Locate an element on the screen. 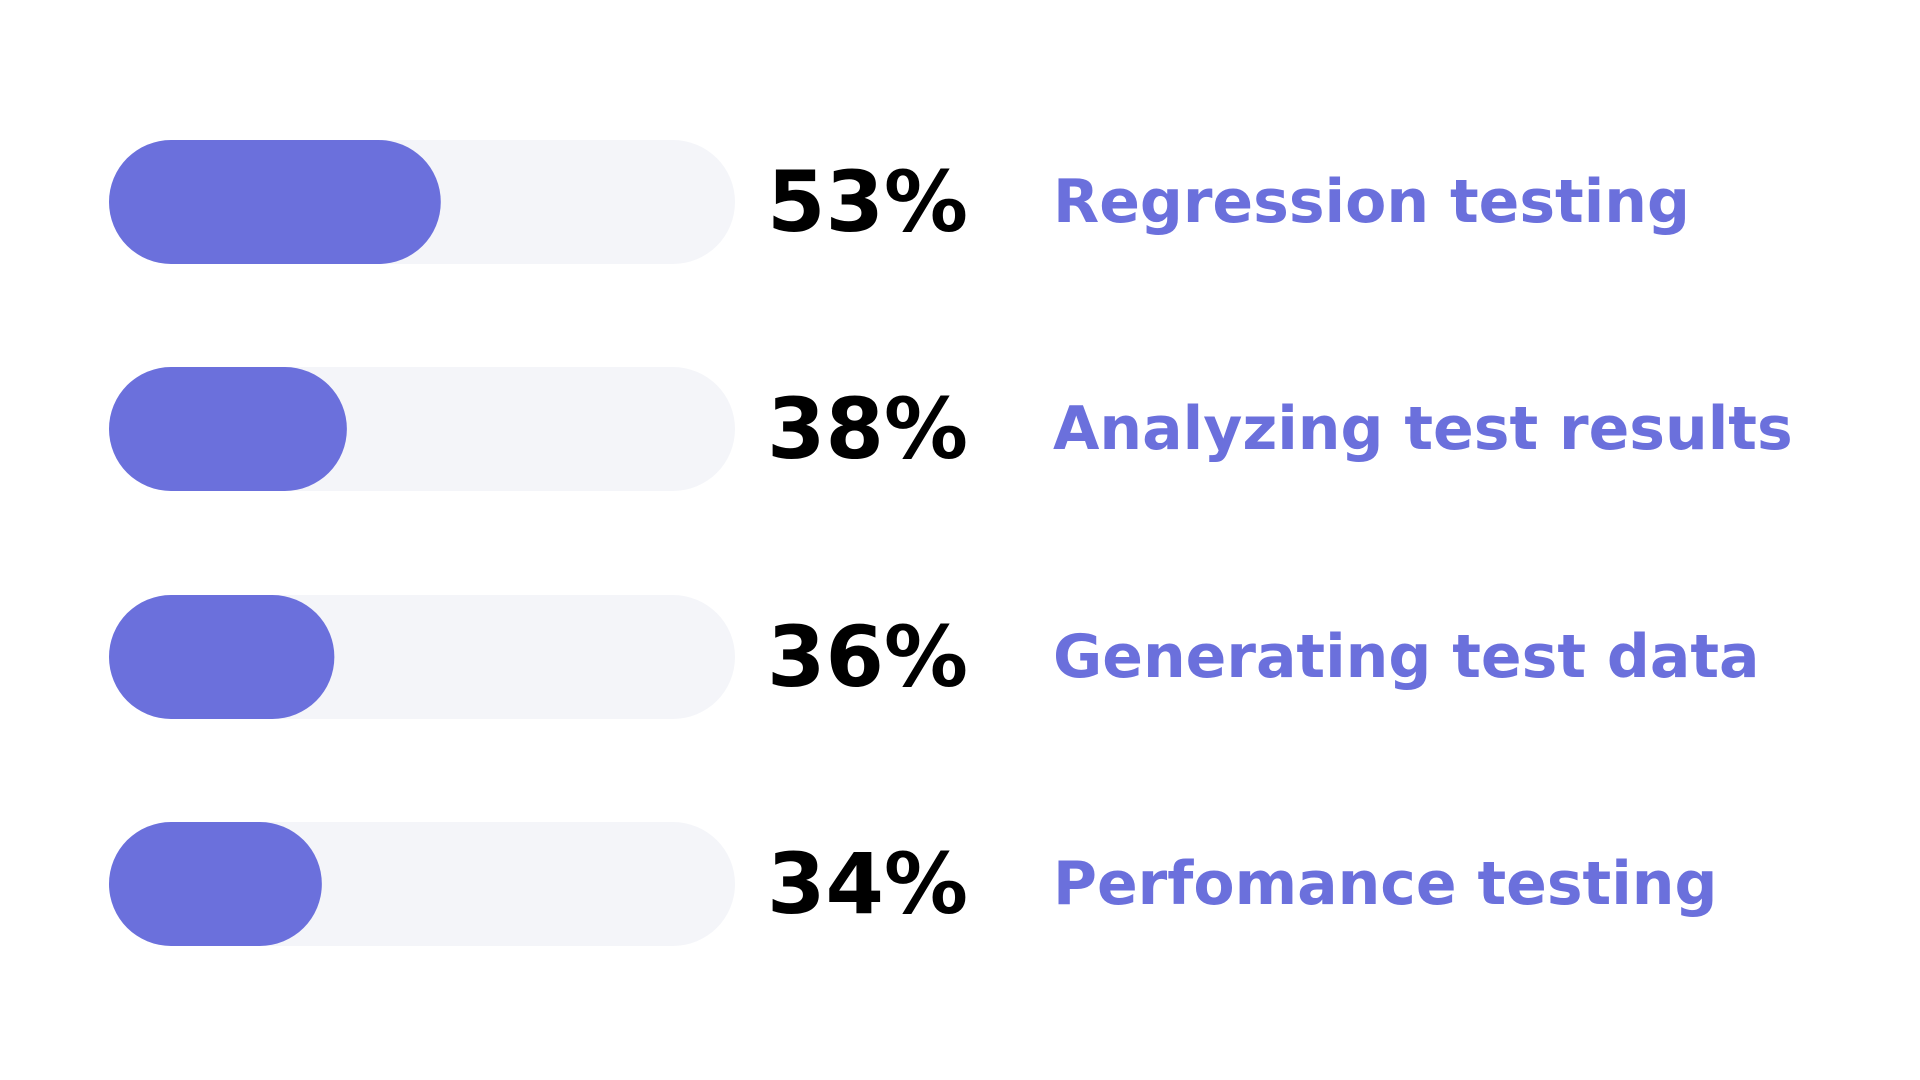 This screenshot has width=1920, height=1080. value-label: 53% is located at coordinates (867, 202).